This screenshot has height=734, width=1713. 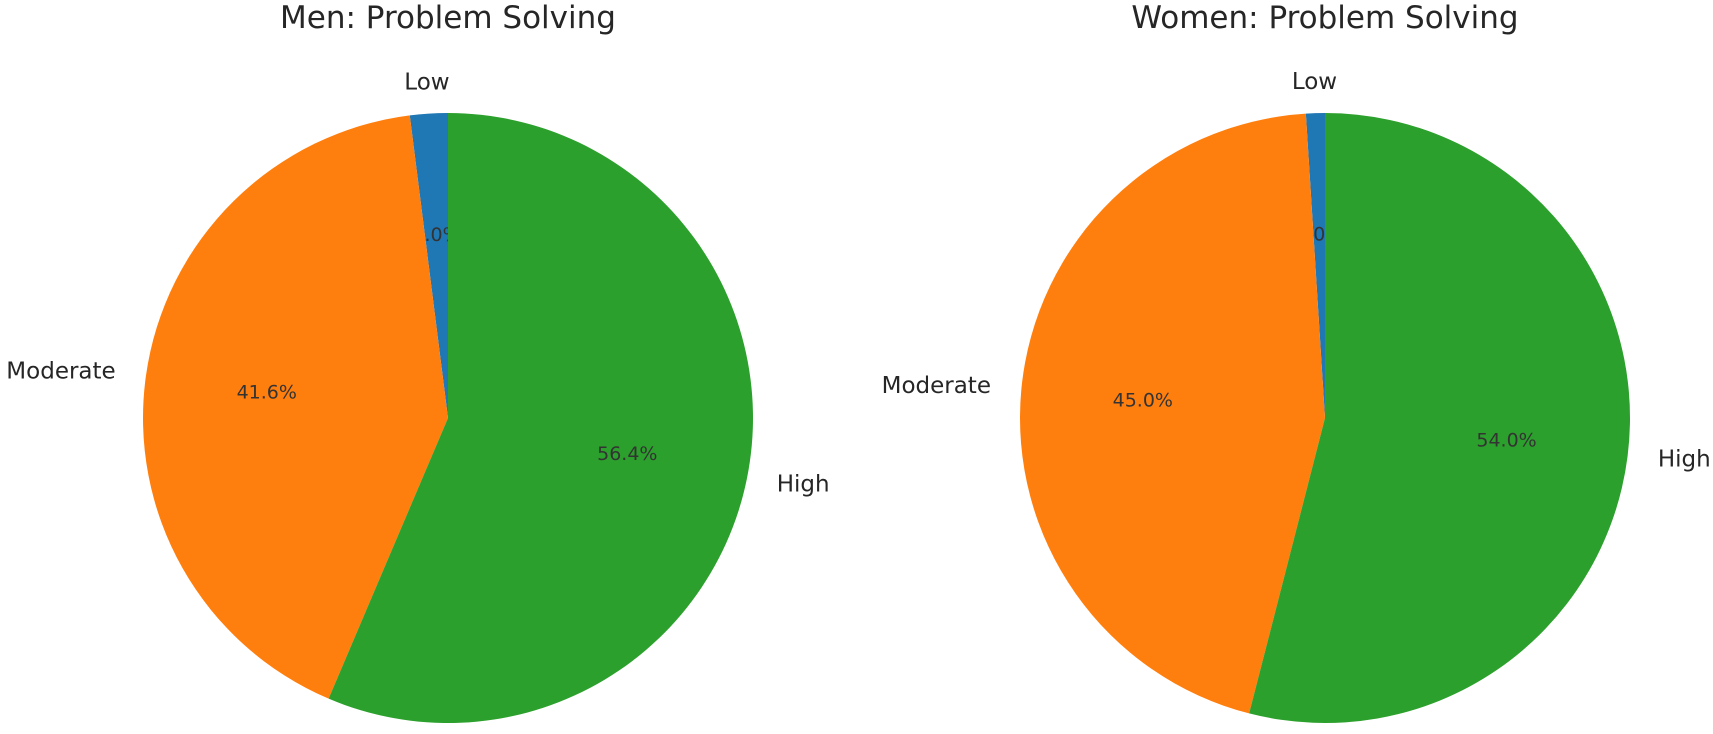 I want to click on women-percent-label-moderate: 45.0%, so click(x=1143, y=400).